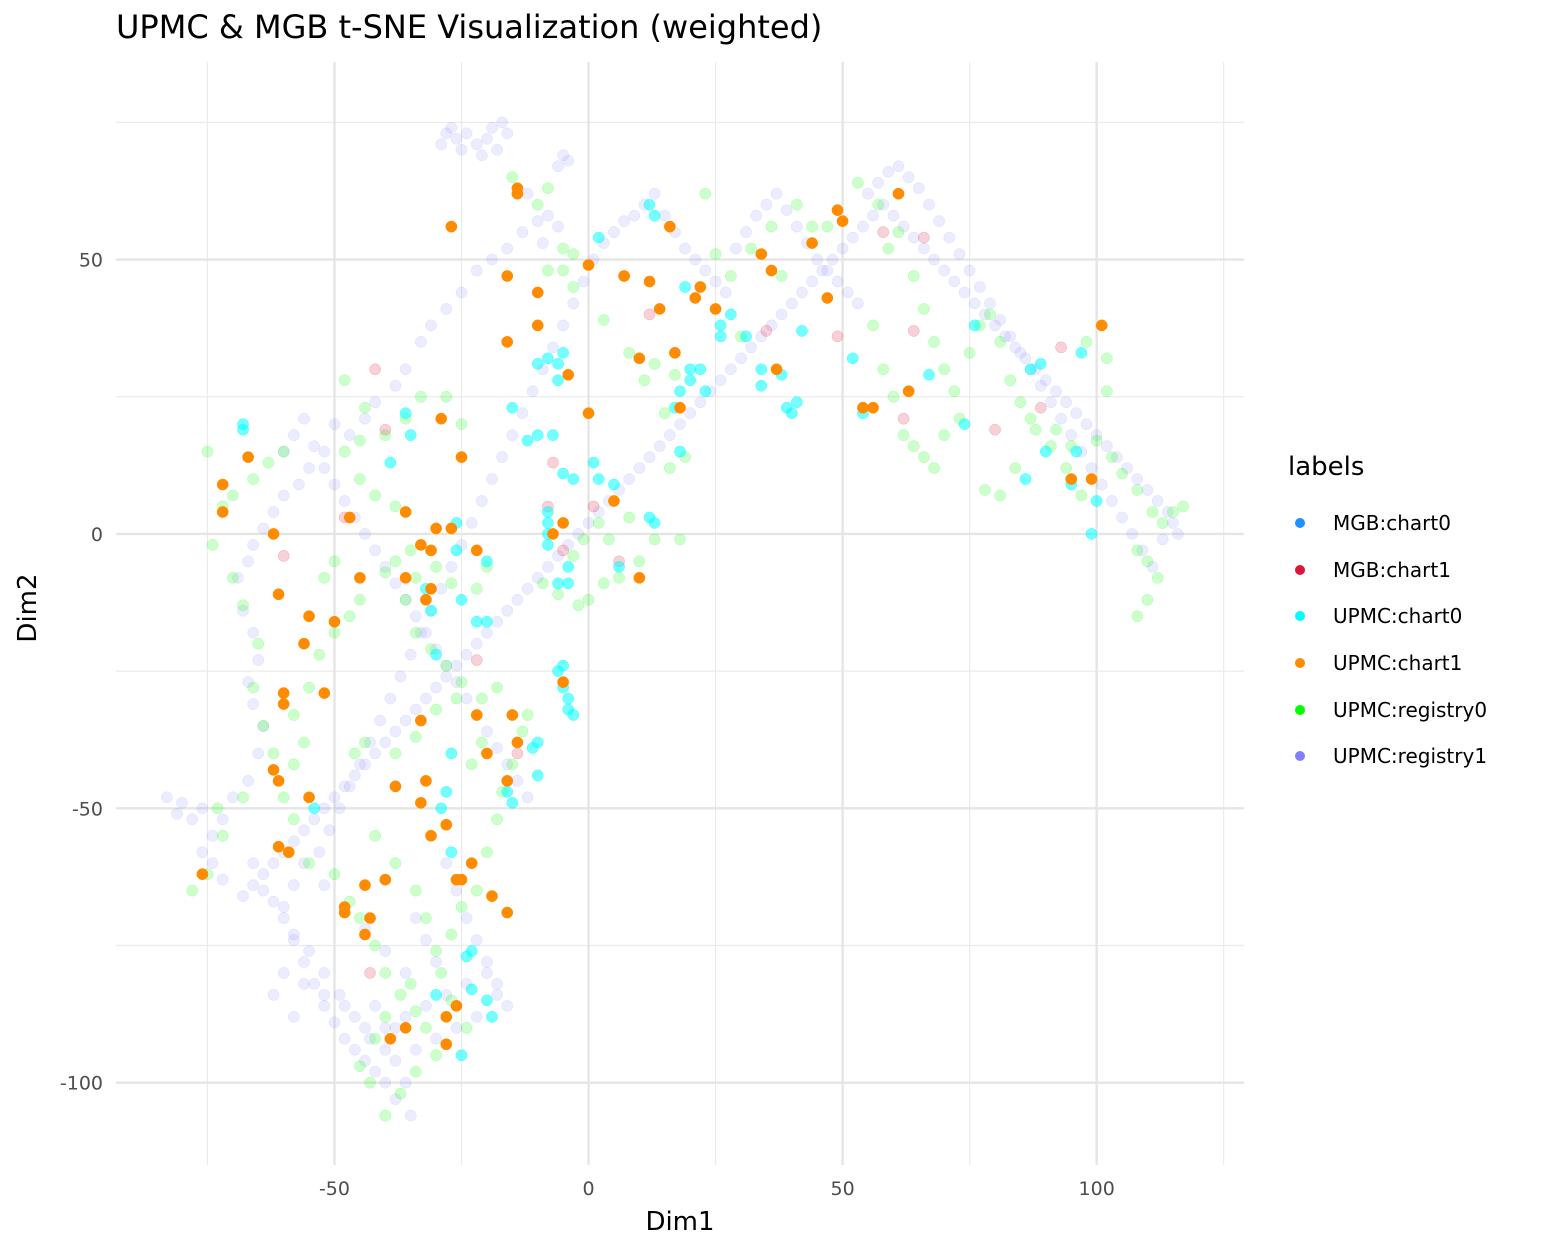  I want to click on point-mgb-chart1, so click(1040, 407).